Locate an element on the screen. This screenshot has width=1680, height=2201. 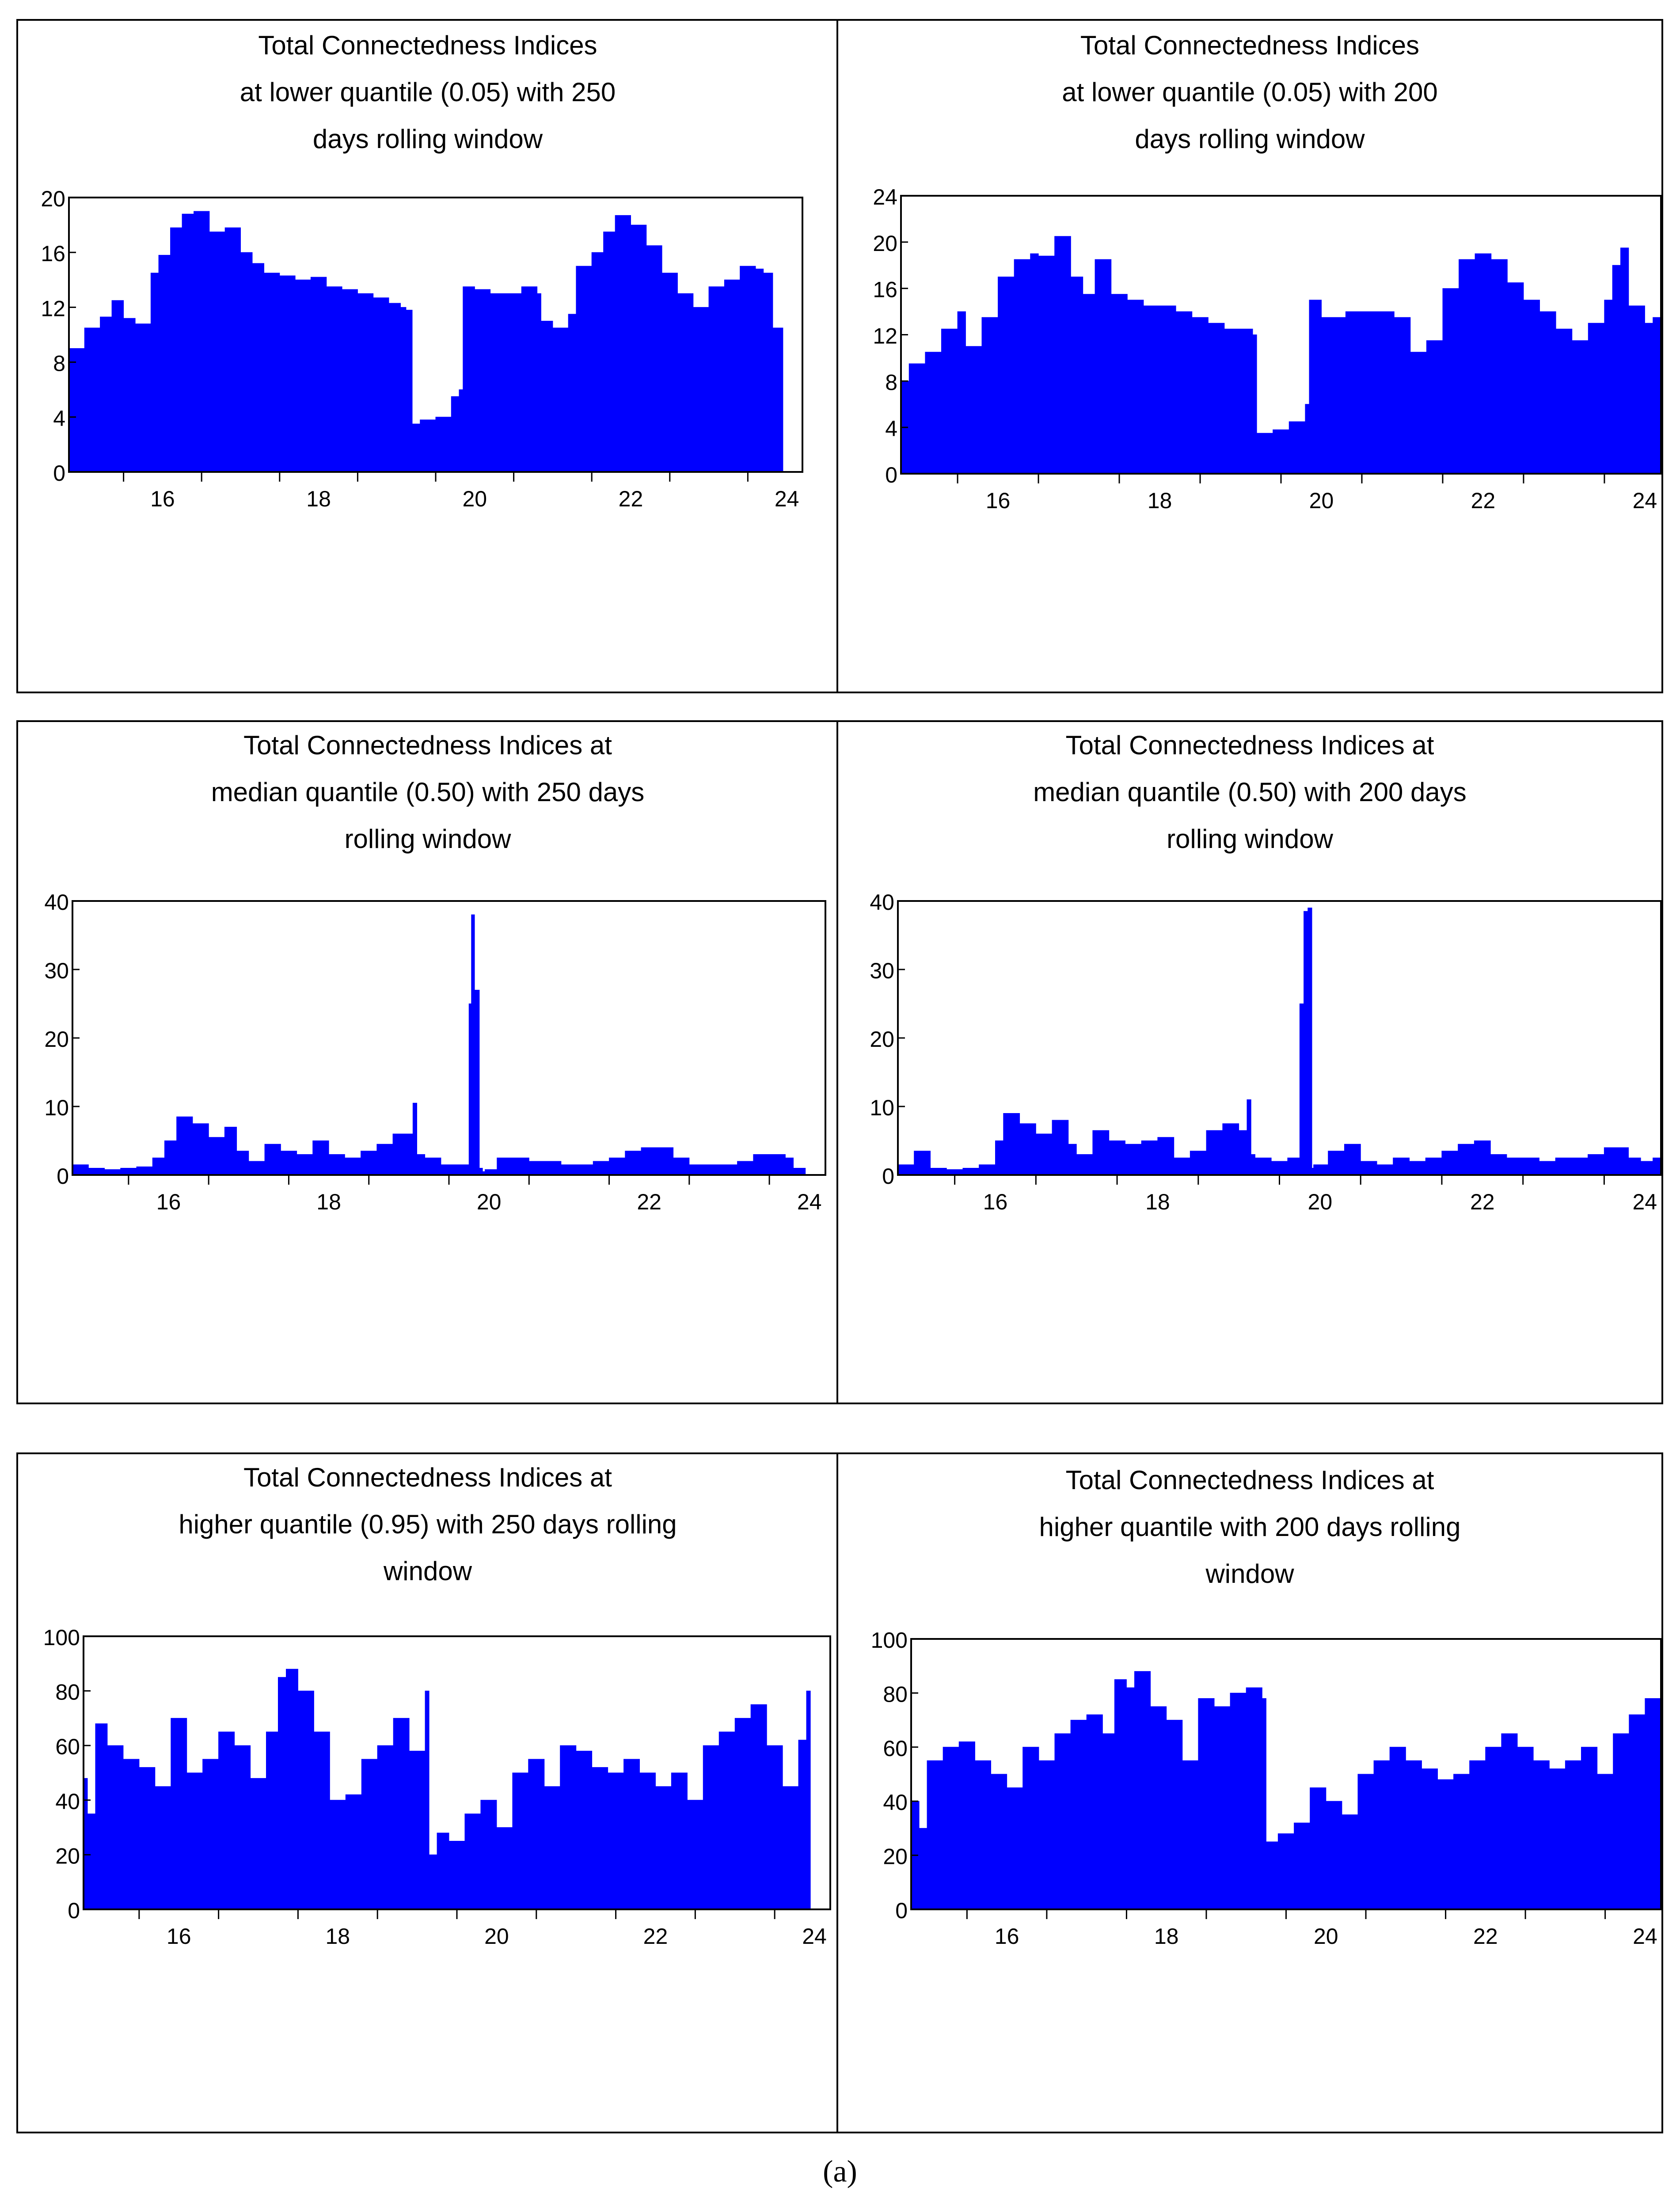
title-line-2: higher quantile with 200 days rolling is located at coordinates (1250, 1527).